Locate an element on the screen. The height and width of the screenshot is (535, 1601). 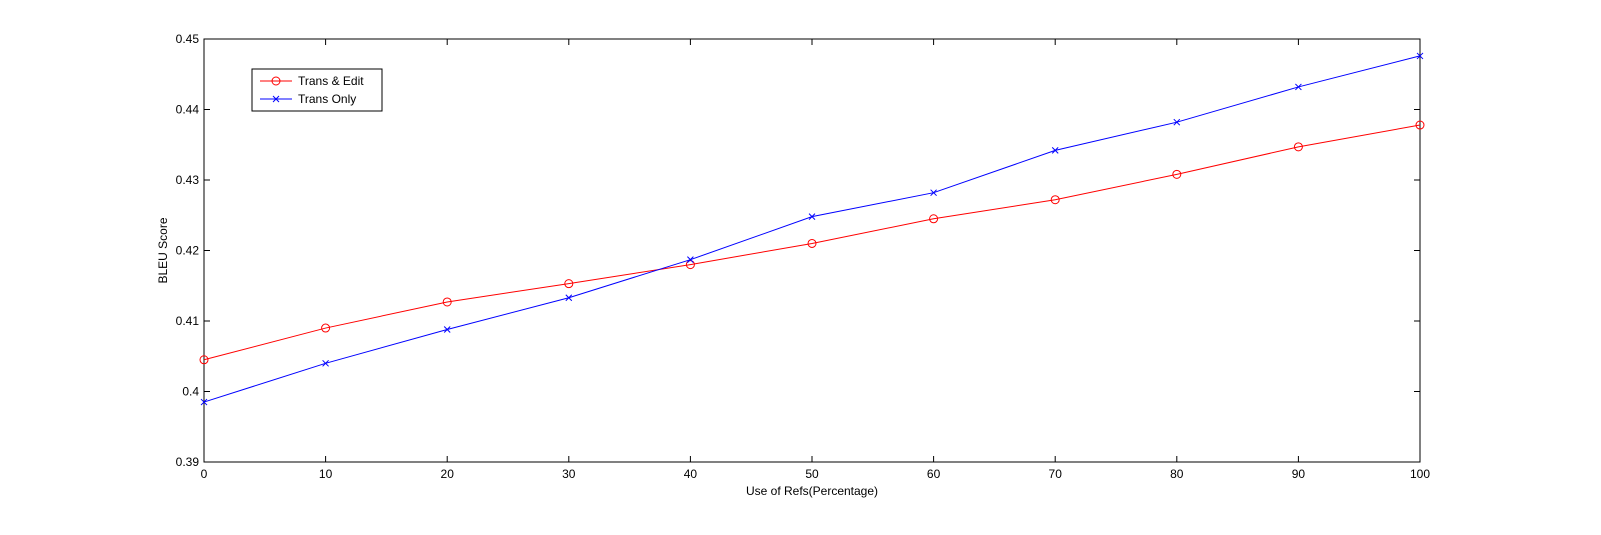
legend-box is located at coordinates (317, 90).